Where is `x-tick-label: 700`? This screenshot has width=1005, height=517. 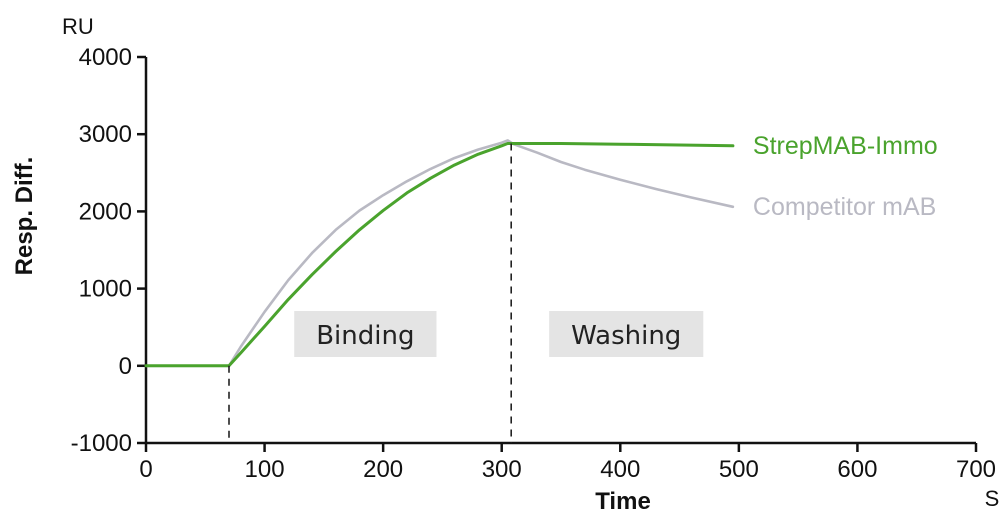
x-tick-label: 700 is located at coordinates (976, 469).